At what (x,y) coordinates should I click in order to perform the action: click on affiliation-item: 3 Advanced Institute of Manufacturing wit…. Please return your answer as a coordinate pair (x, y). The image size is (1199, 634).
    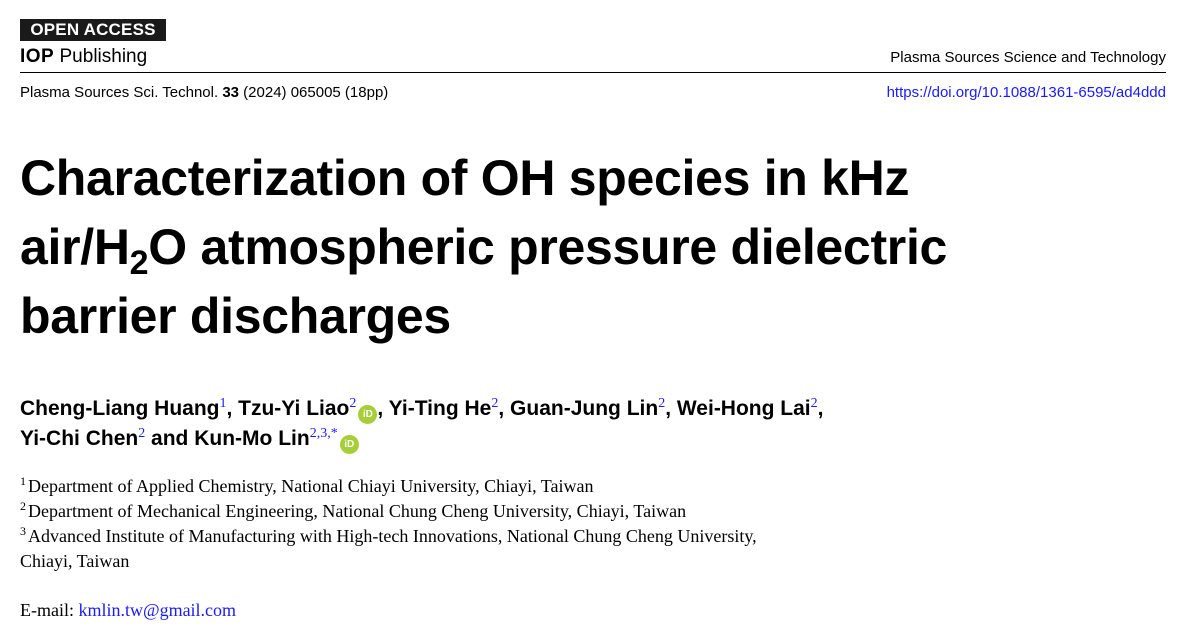
    Looking at the image, I should click on (595, 536).